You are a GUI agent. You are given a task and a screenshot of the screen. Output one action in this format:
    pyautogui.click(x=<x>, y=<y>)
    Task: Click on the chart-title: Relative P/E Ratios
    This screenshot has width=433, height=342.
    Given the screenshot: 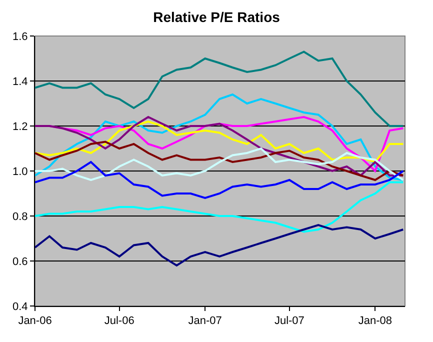 What is the action you would take?
    pyautogui.click(x=216, y=16)
    